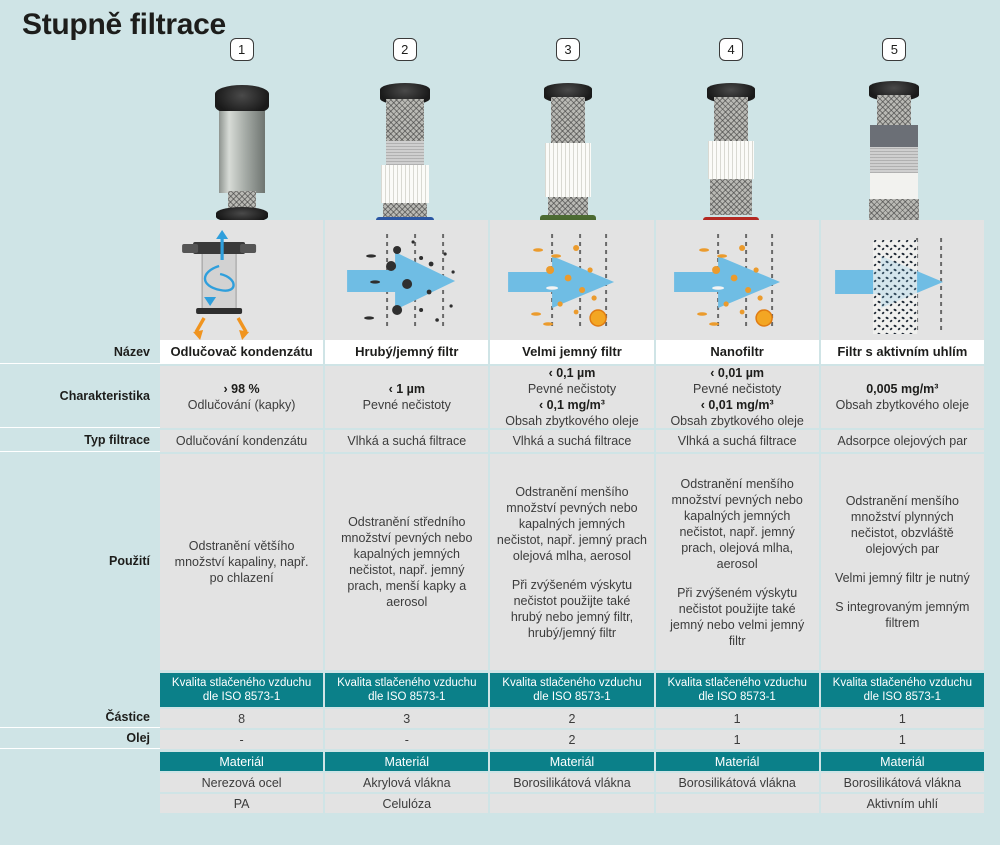 This screenshot has height=845, width=1000. Describe the element at coordinates (572, 718) in the screenshot. I see `particles-cell-3: 2` at that location.